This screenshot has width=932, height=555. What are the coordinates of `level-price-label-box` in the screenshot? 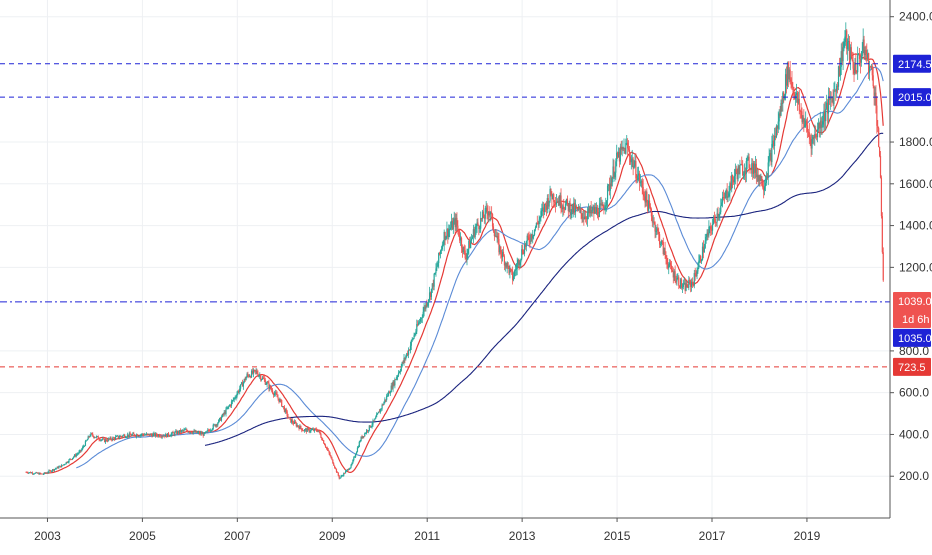 It's located at (912, 63).